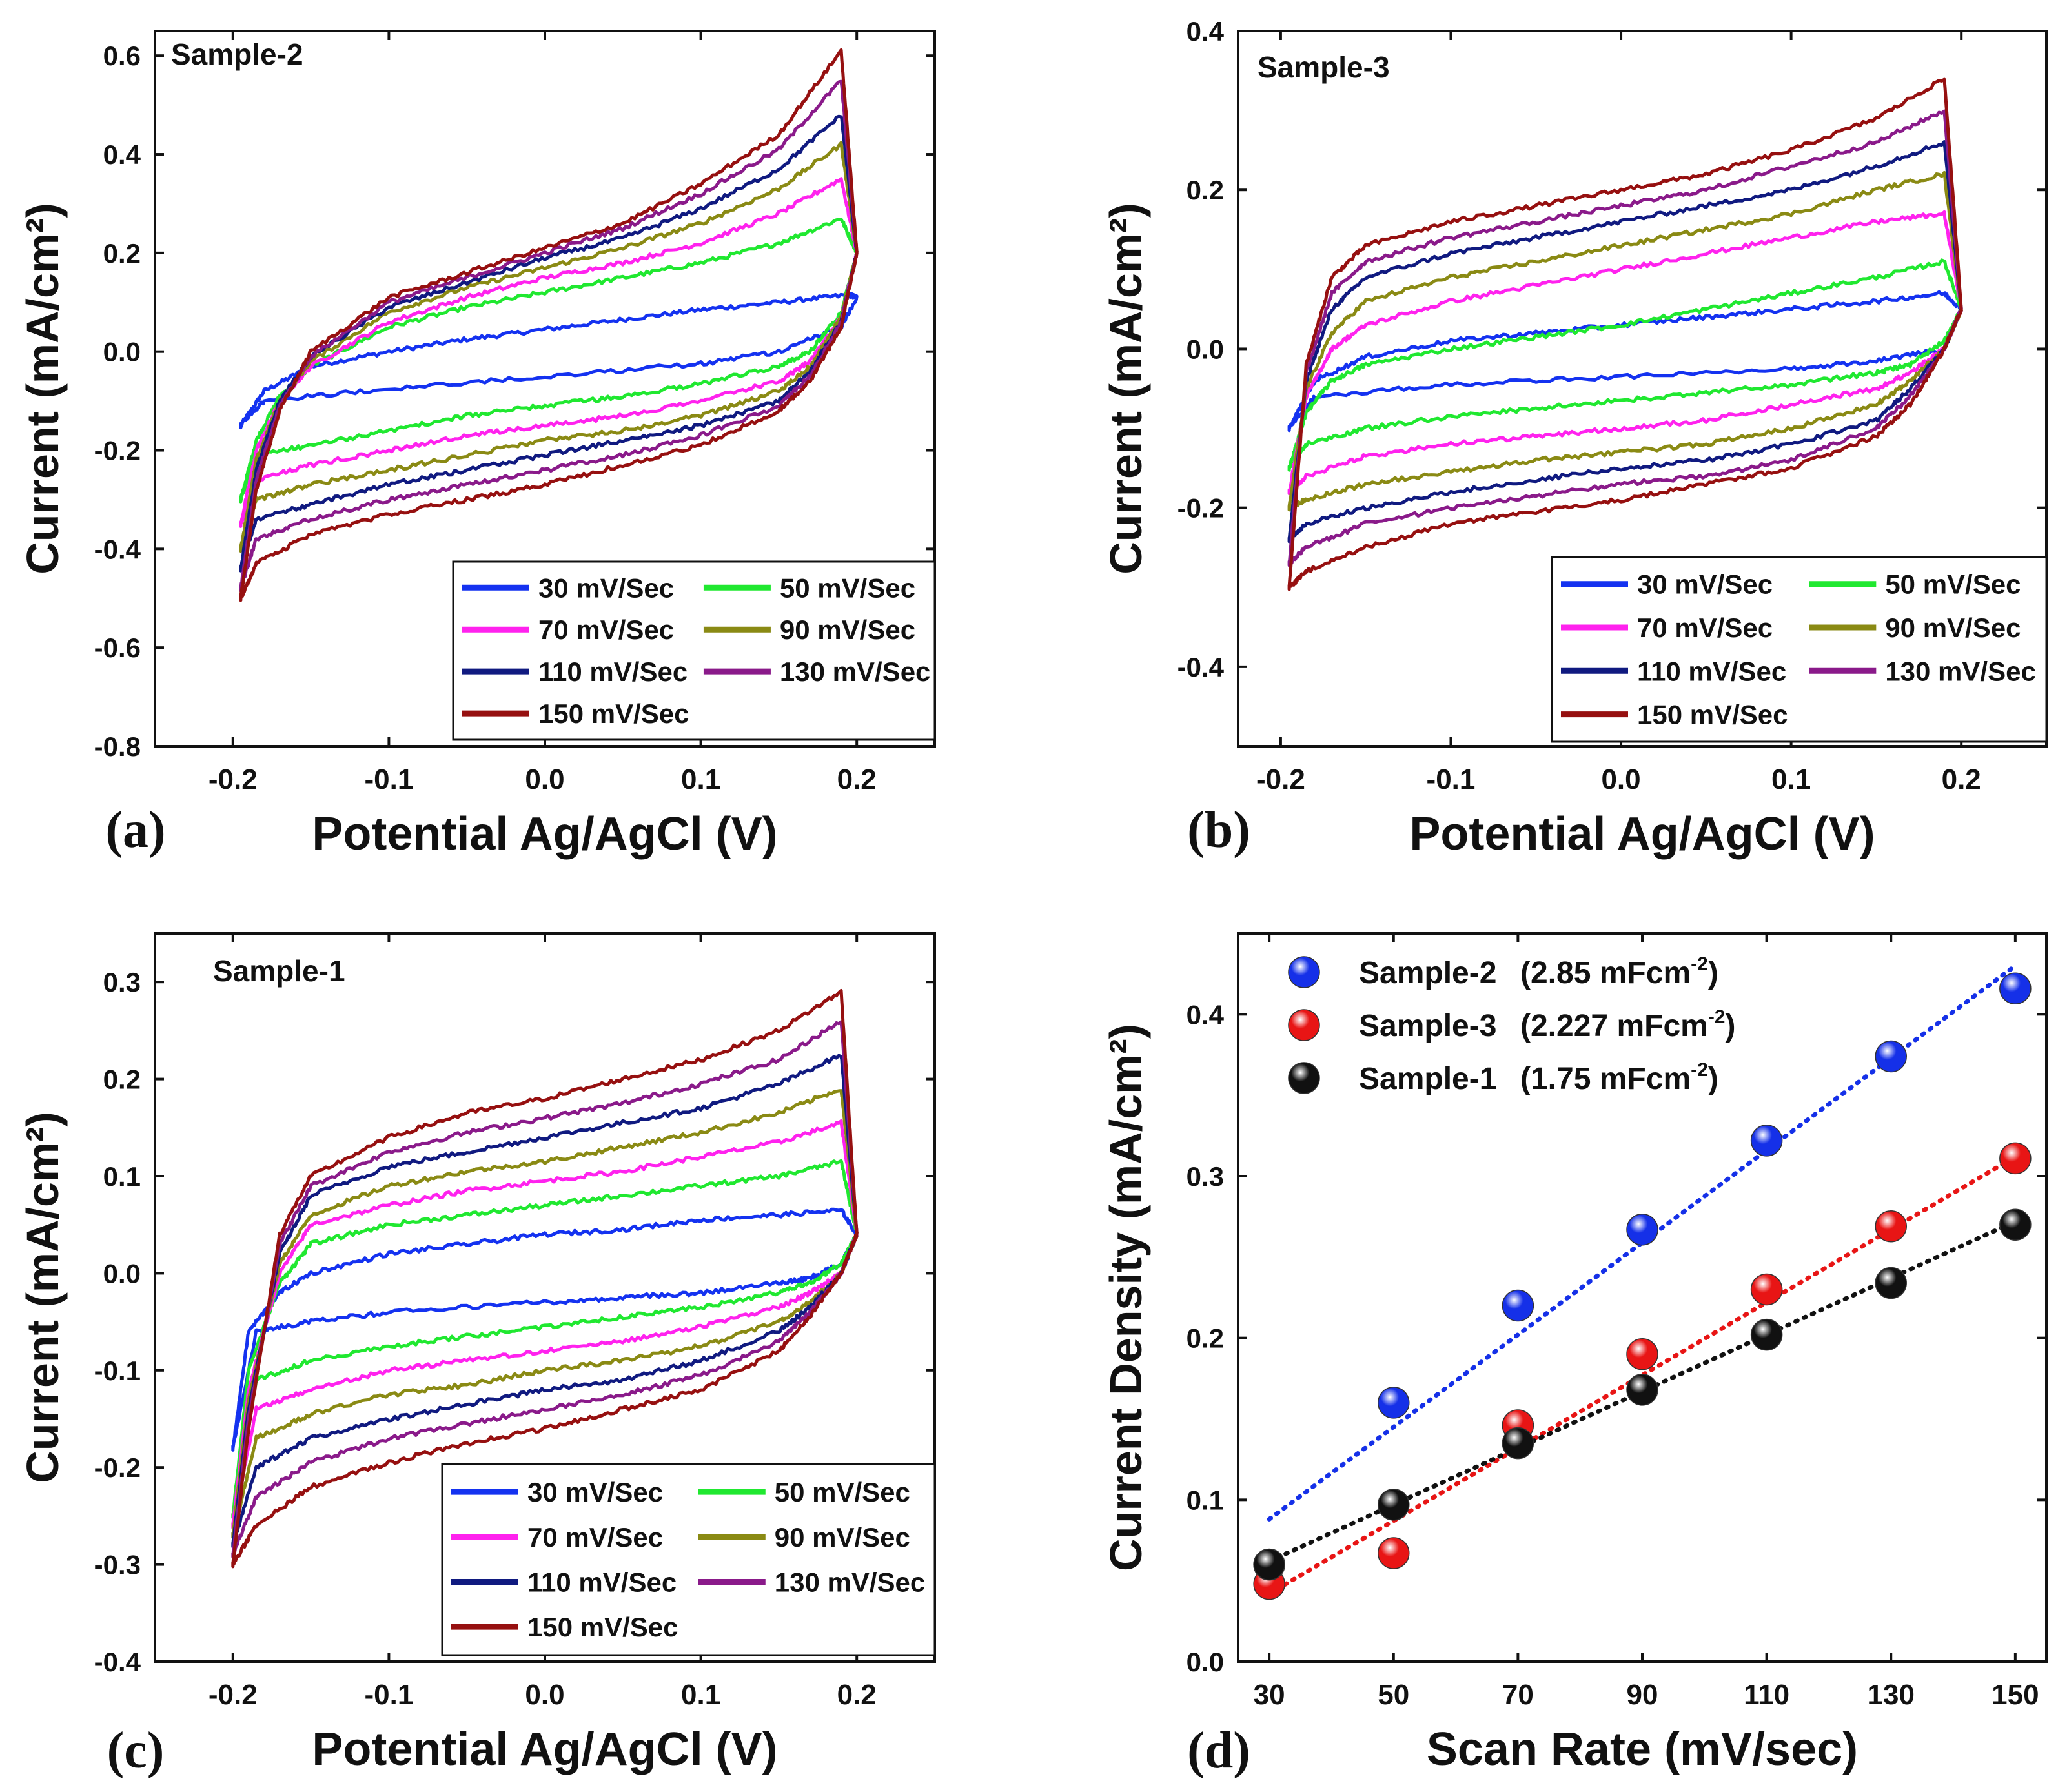 This screenshot has height=1792, width=2058. What do you see at coordinates (136, 1750) in the screenshot?
I see `panel-label-c: (c)` at bounding box center [136, 1750].